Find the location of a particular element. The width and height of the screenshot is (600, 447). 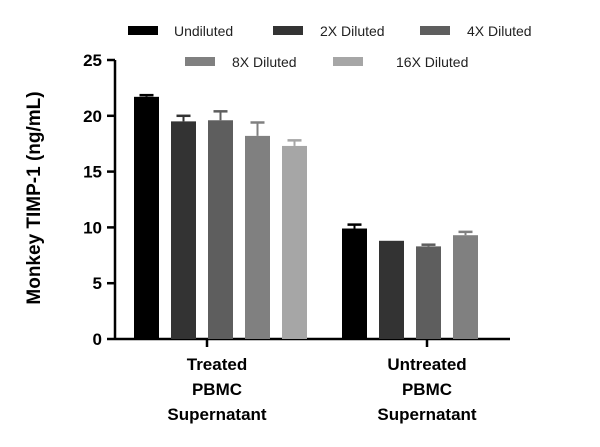

legend-label: Undiluted is located at coordinates (203, 31).